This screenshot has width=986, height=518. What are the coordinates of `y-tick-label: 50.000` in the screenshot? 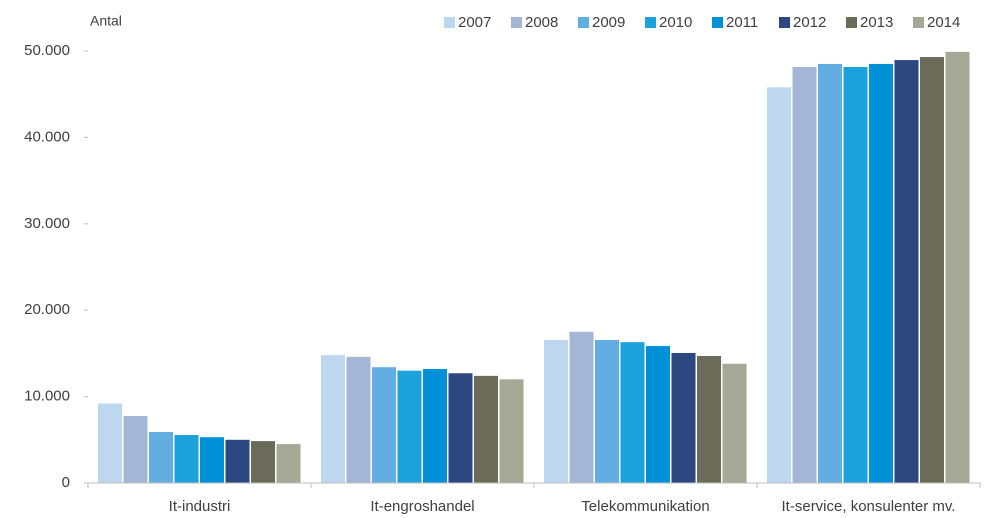 It's located at (47, 50).